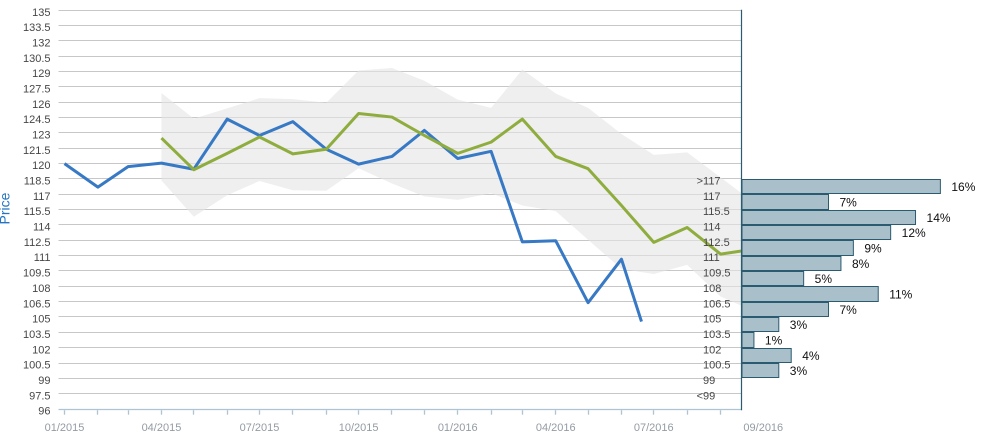 The width and height of the screenshot is (981, 442). What do you see at coordinates (900, 294) in the screenshot?
I see `svg-text: 11%` at bounding box center [900, 294].